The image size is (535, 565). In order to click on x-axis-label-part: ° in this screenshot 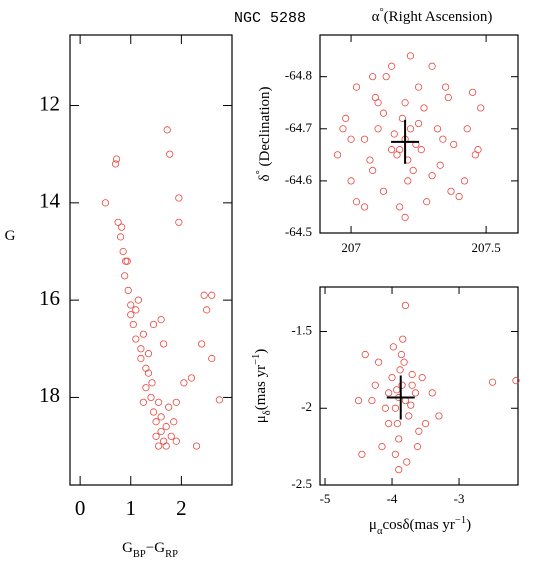, I will do `click(381, 12)`.